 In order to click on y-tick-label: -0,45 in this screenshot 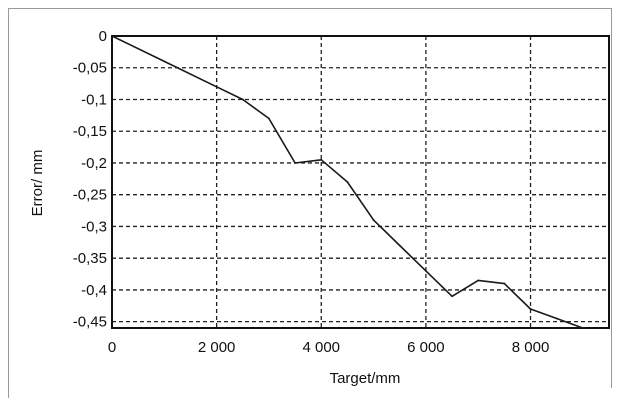, I will do `click(90, 322)`.